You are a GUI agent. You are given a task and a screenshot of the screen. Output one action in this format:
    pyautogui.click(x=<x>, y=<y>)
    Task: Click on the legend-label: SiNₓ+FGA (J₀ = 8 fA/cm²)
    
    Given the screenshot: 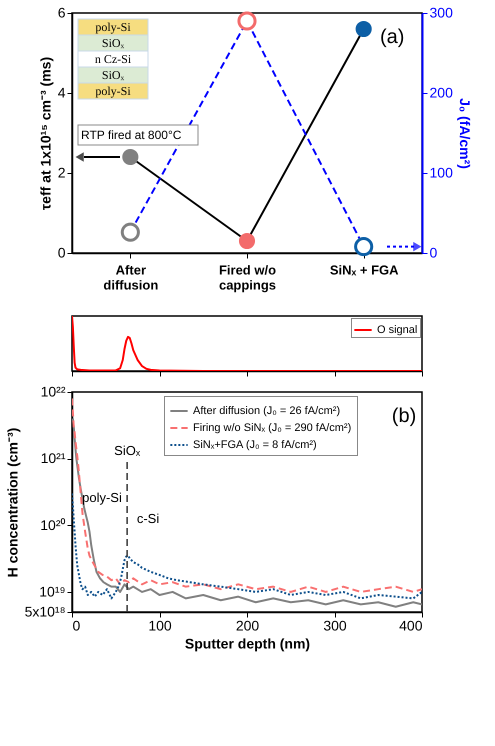 What is the action you would take?
    pyautogui.click(x=255, y=445)
    